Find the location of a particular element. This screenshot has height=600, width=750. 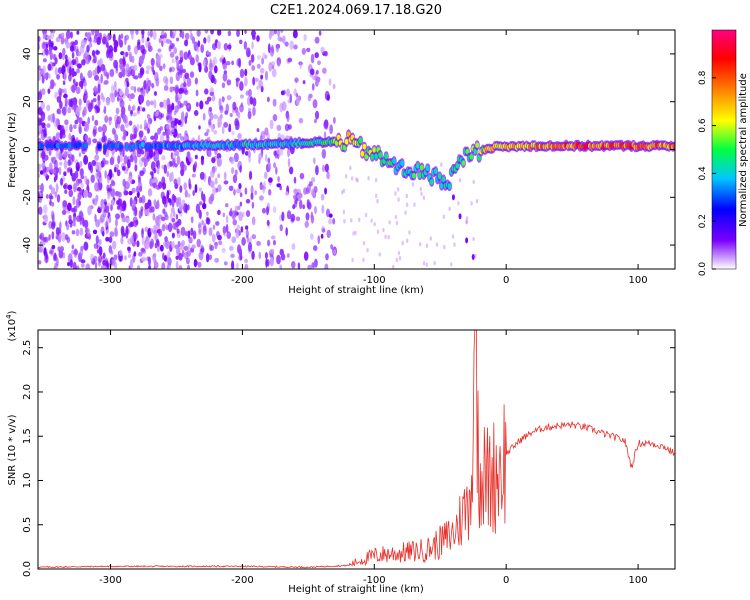

spectrogram-x-tick-label: -100 is located at coordinates (374, 280).